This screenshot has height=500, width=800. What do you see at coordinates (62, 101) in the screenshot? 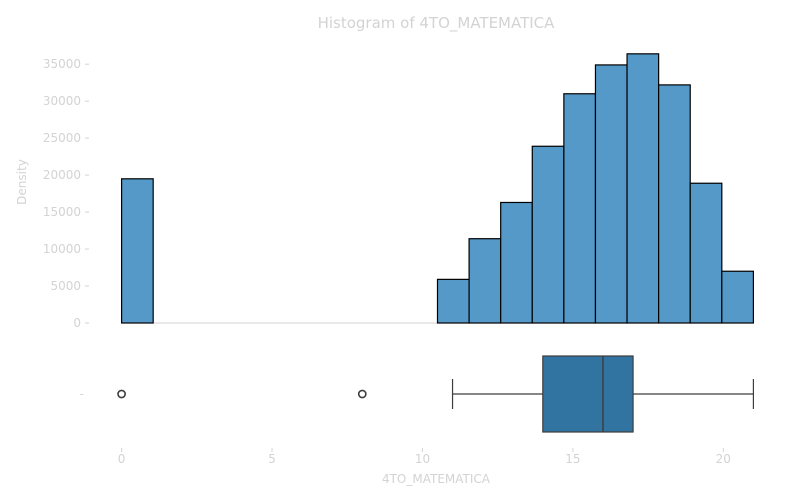
I see `y-tick-label: 30000` at bounding box center [62, 101].